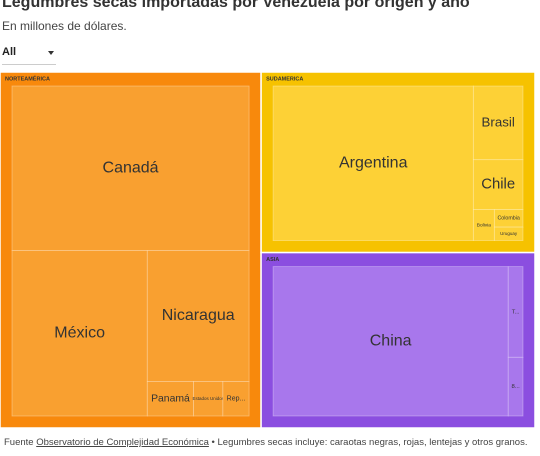 Image resolution: width=540 pixels, height=456 pixels. I want to click on caret-icon, so click(51, 53).